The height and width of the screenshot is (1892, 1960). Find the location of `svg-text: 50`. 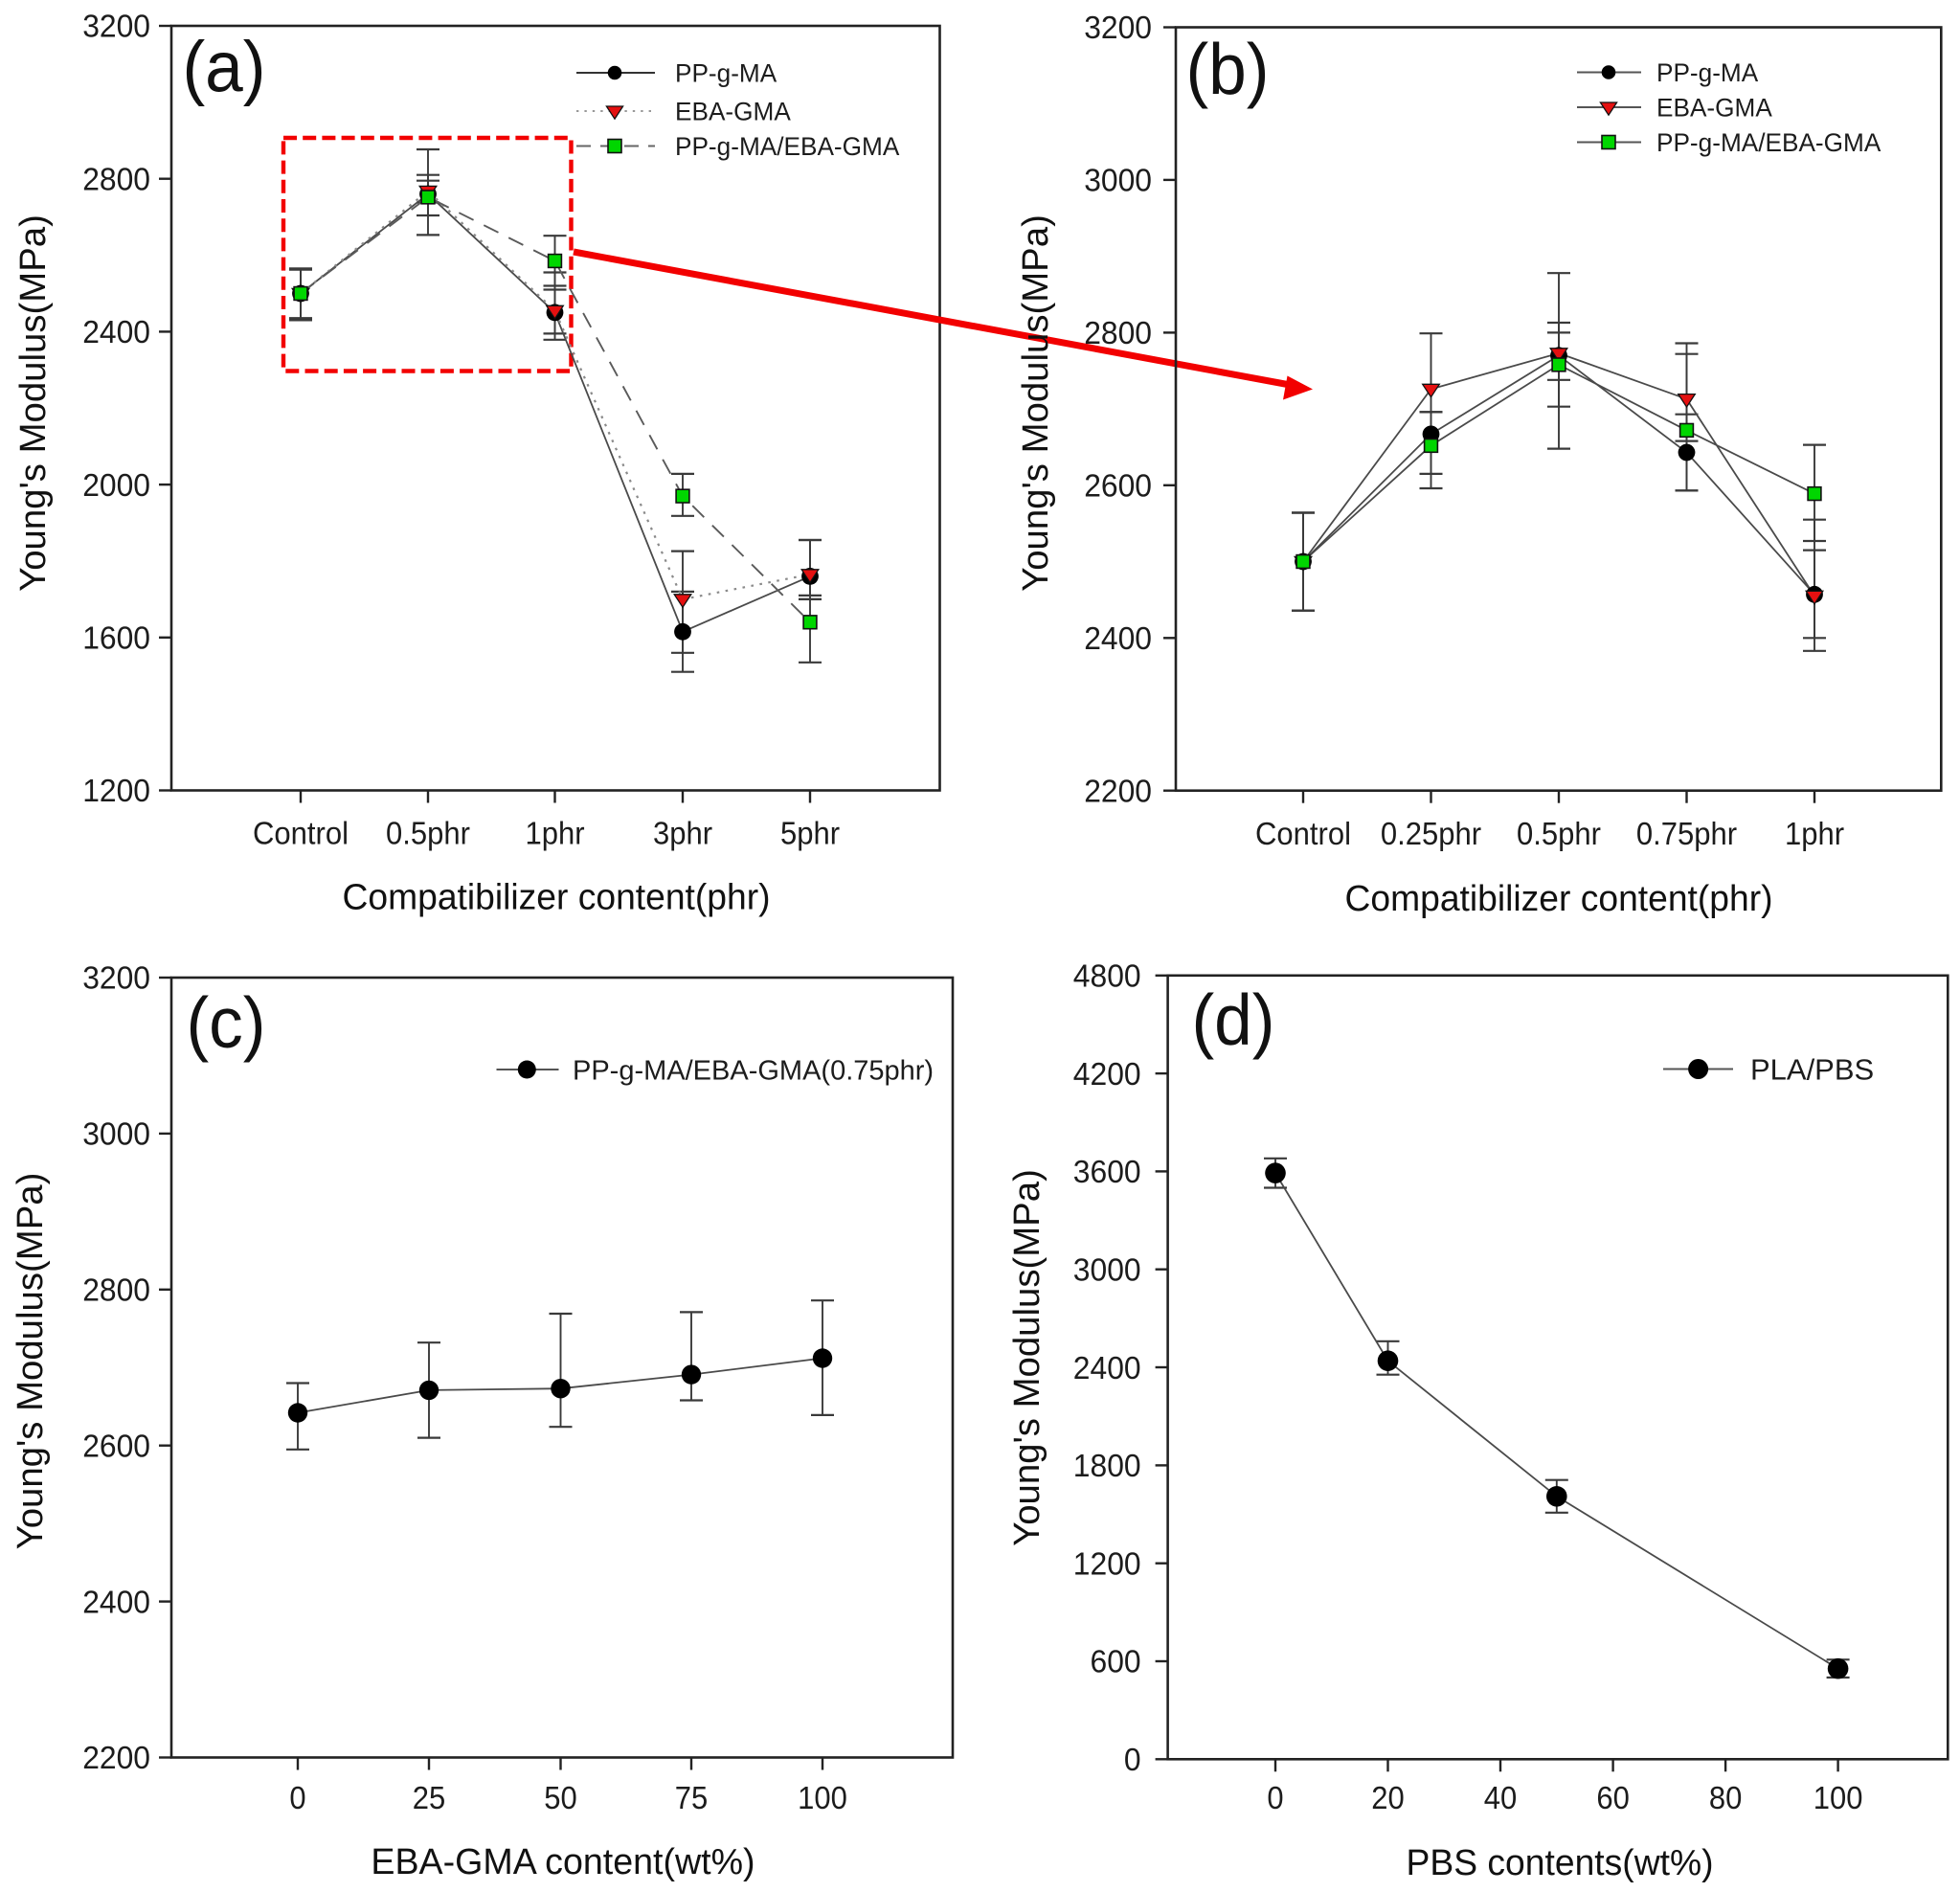

svg-text: 50 is located at coordinates (560, 1797).